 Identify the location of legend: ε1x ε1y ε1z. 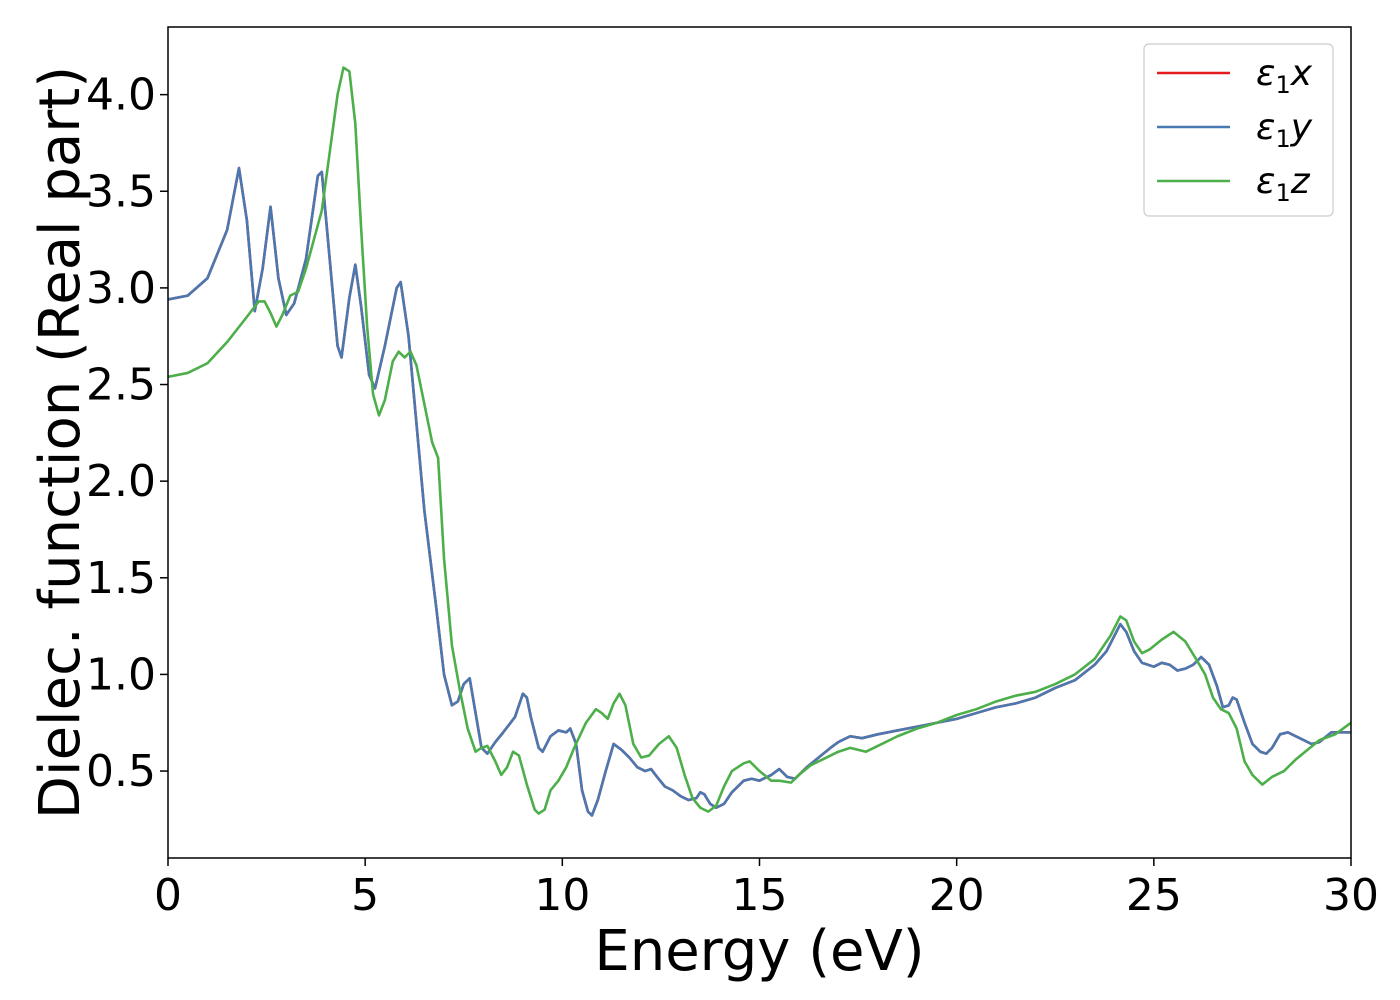
(1238, 130).